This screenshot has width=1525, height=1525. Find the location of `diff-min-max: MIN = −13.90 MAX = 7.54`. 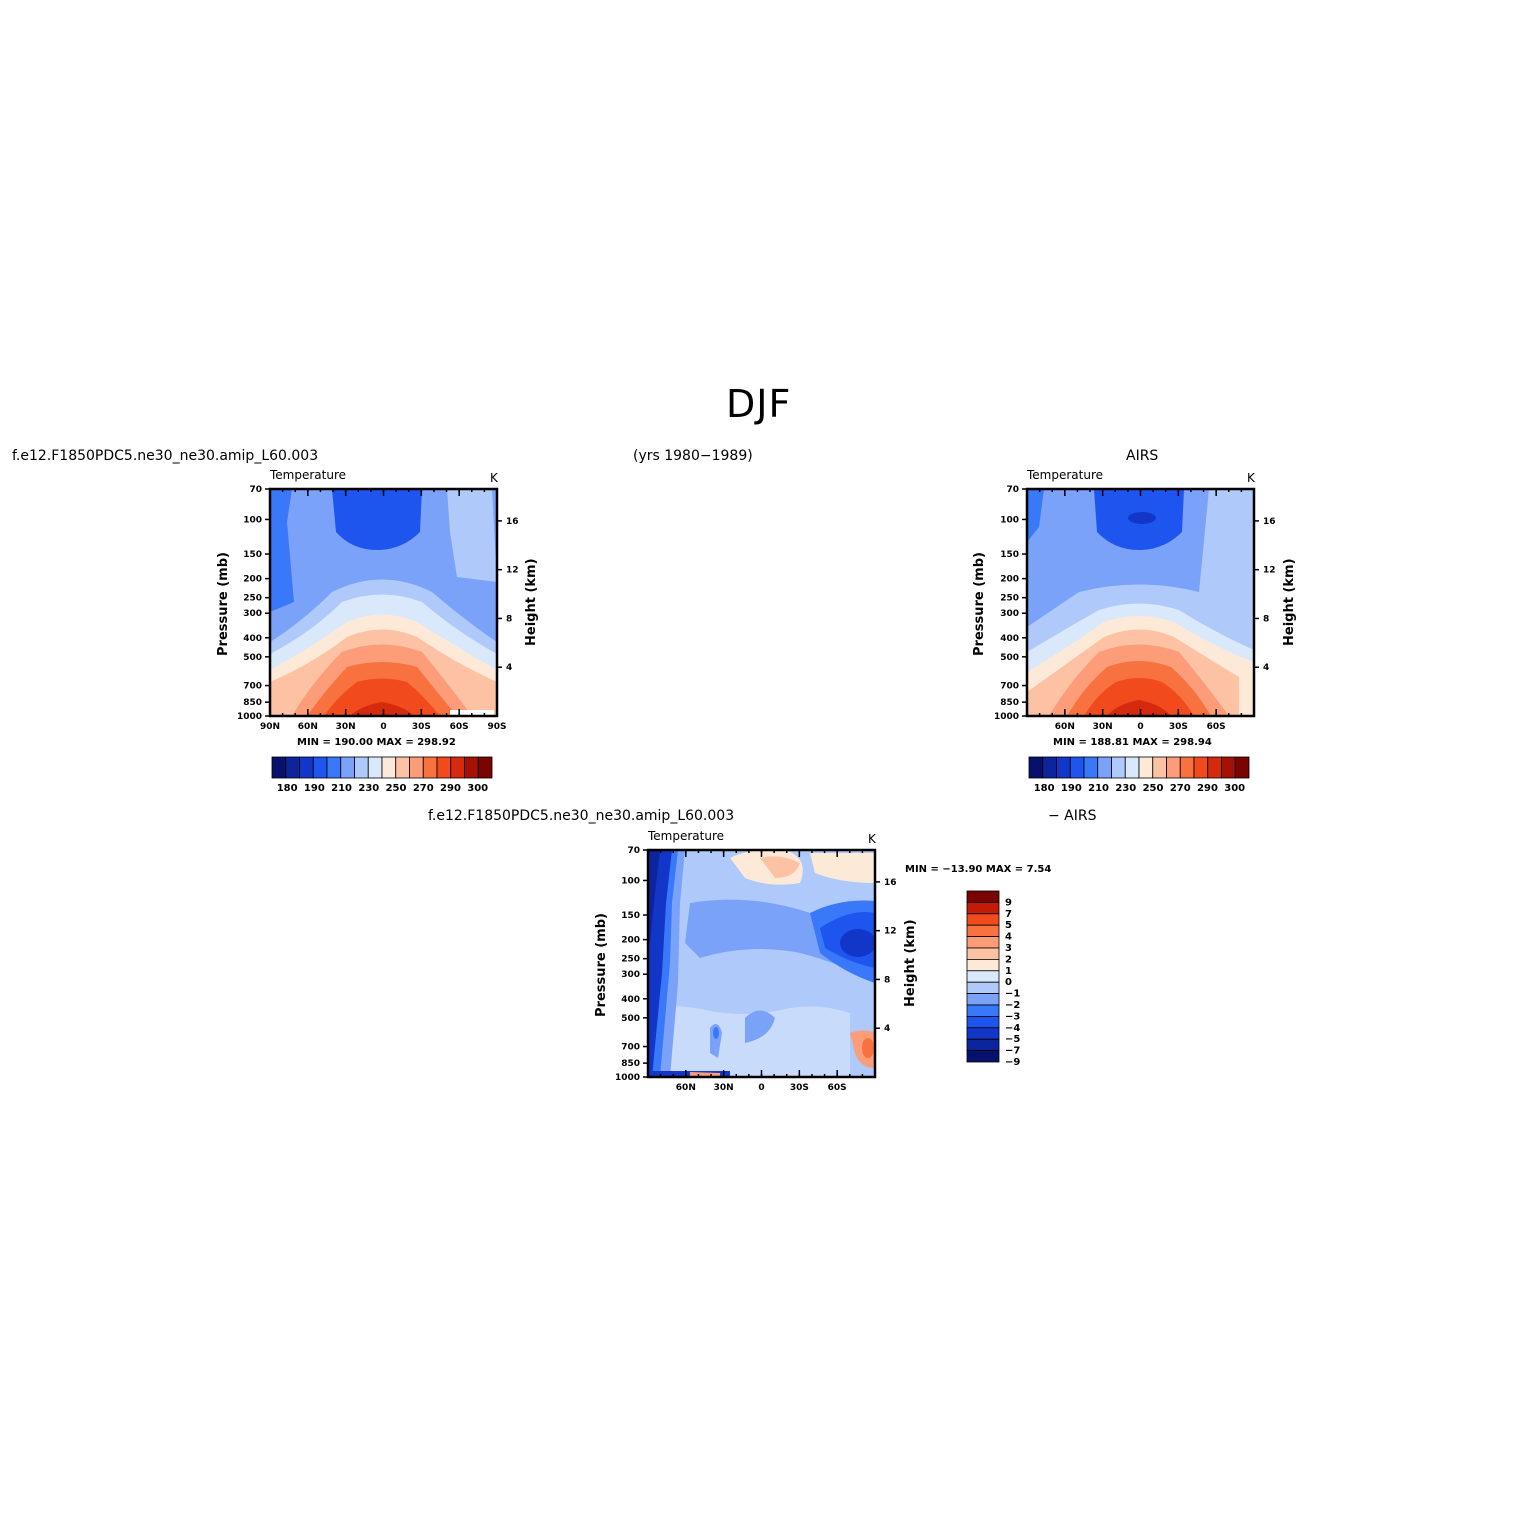

diff-min-max: MIN = −13.90 MAX = 7.54 is located at coordinates (978, 869).